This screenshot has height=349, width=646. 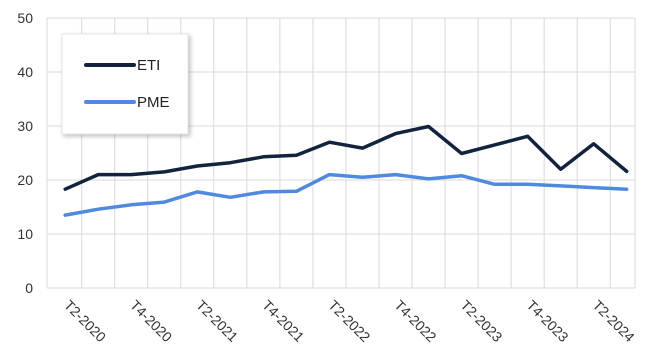 I want to click on legend-box, so click(x=125, y=84).